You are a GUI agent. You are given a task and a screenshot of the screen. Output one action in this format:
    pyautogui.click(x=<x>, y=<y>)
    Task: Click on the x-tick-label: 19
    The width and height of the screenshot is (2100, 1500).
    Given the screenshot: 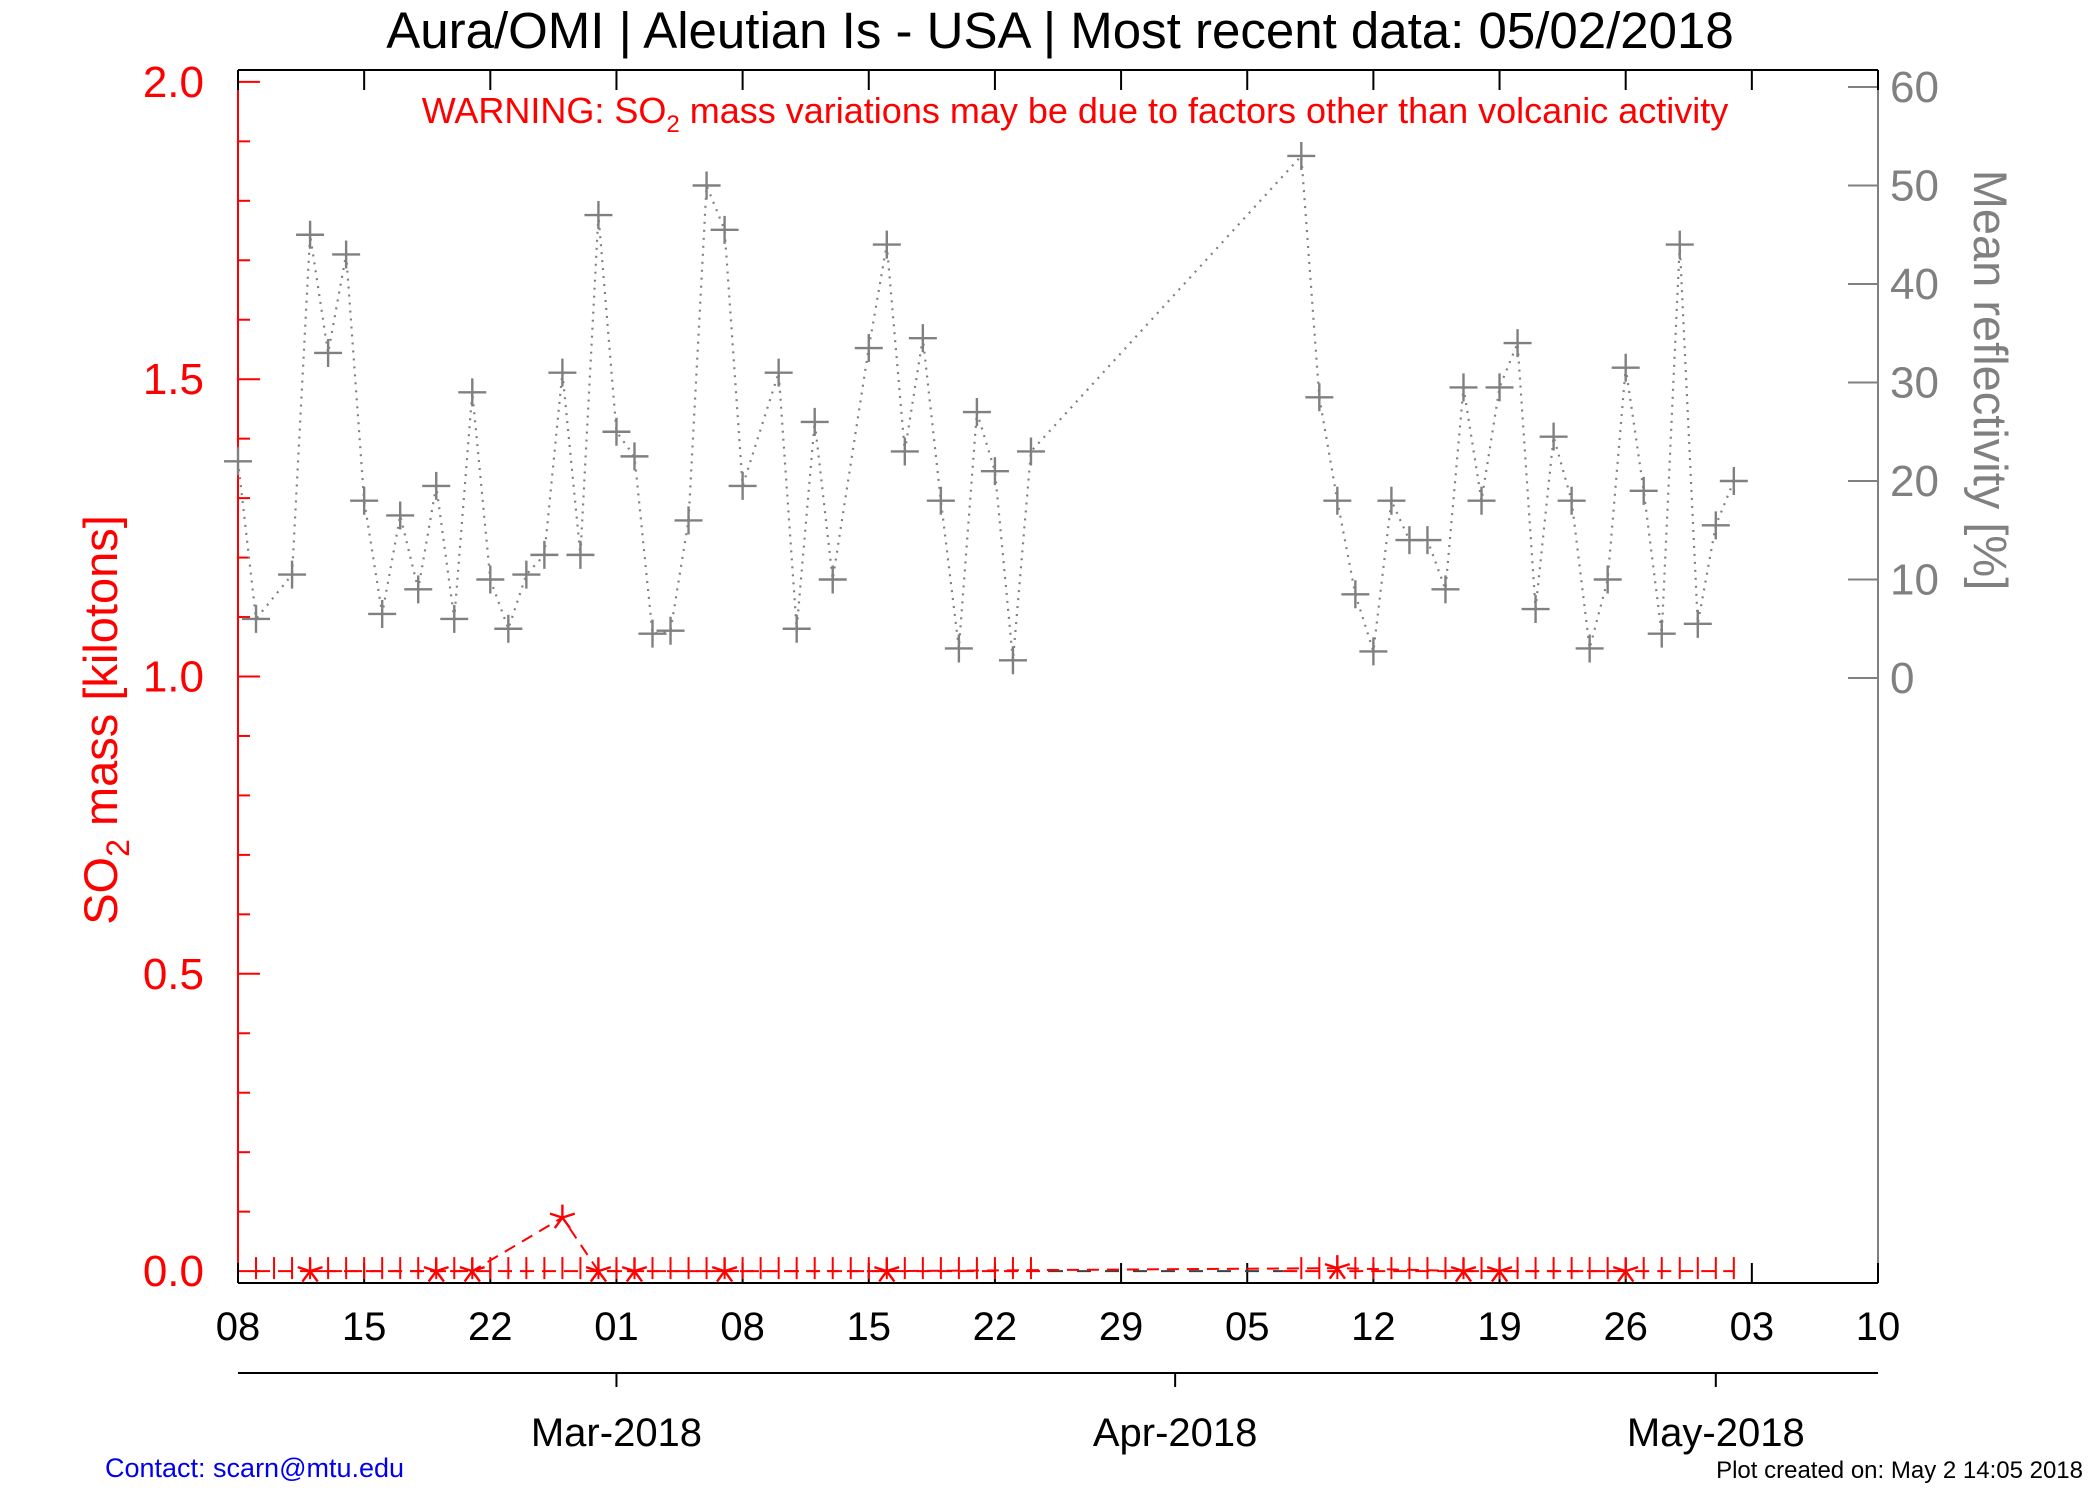 What is the action you would take?
    pyautogui.click(x=1499, y=1327)
    